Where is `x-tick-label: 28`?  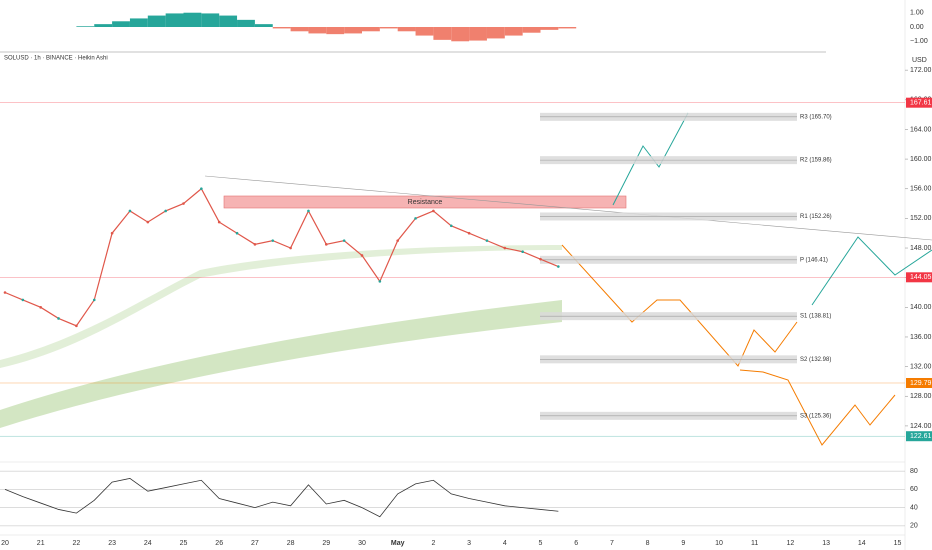 x-tick-label: 28 is located at coordinates (291, 543).